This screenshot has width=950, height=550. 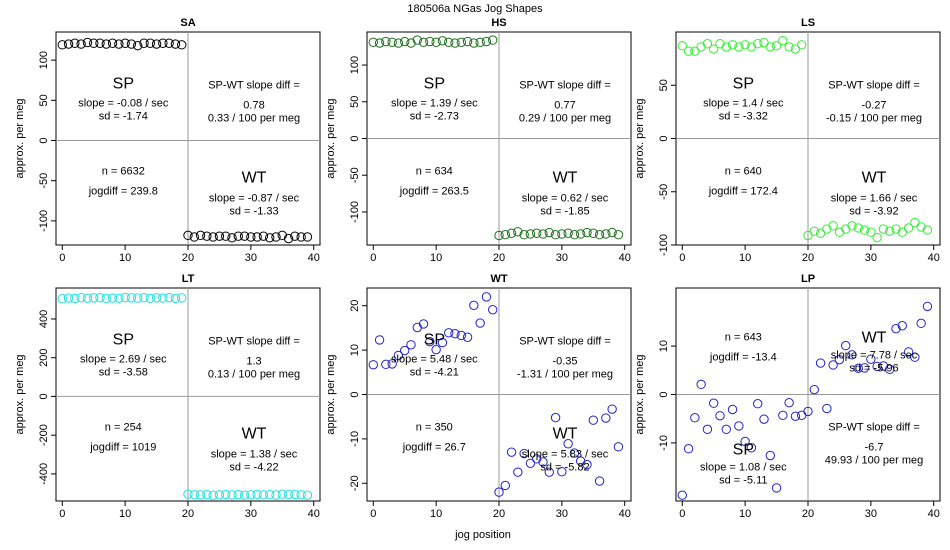 I want to click on y-tick-label: 50, so click(x=44, y=100).